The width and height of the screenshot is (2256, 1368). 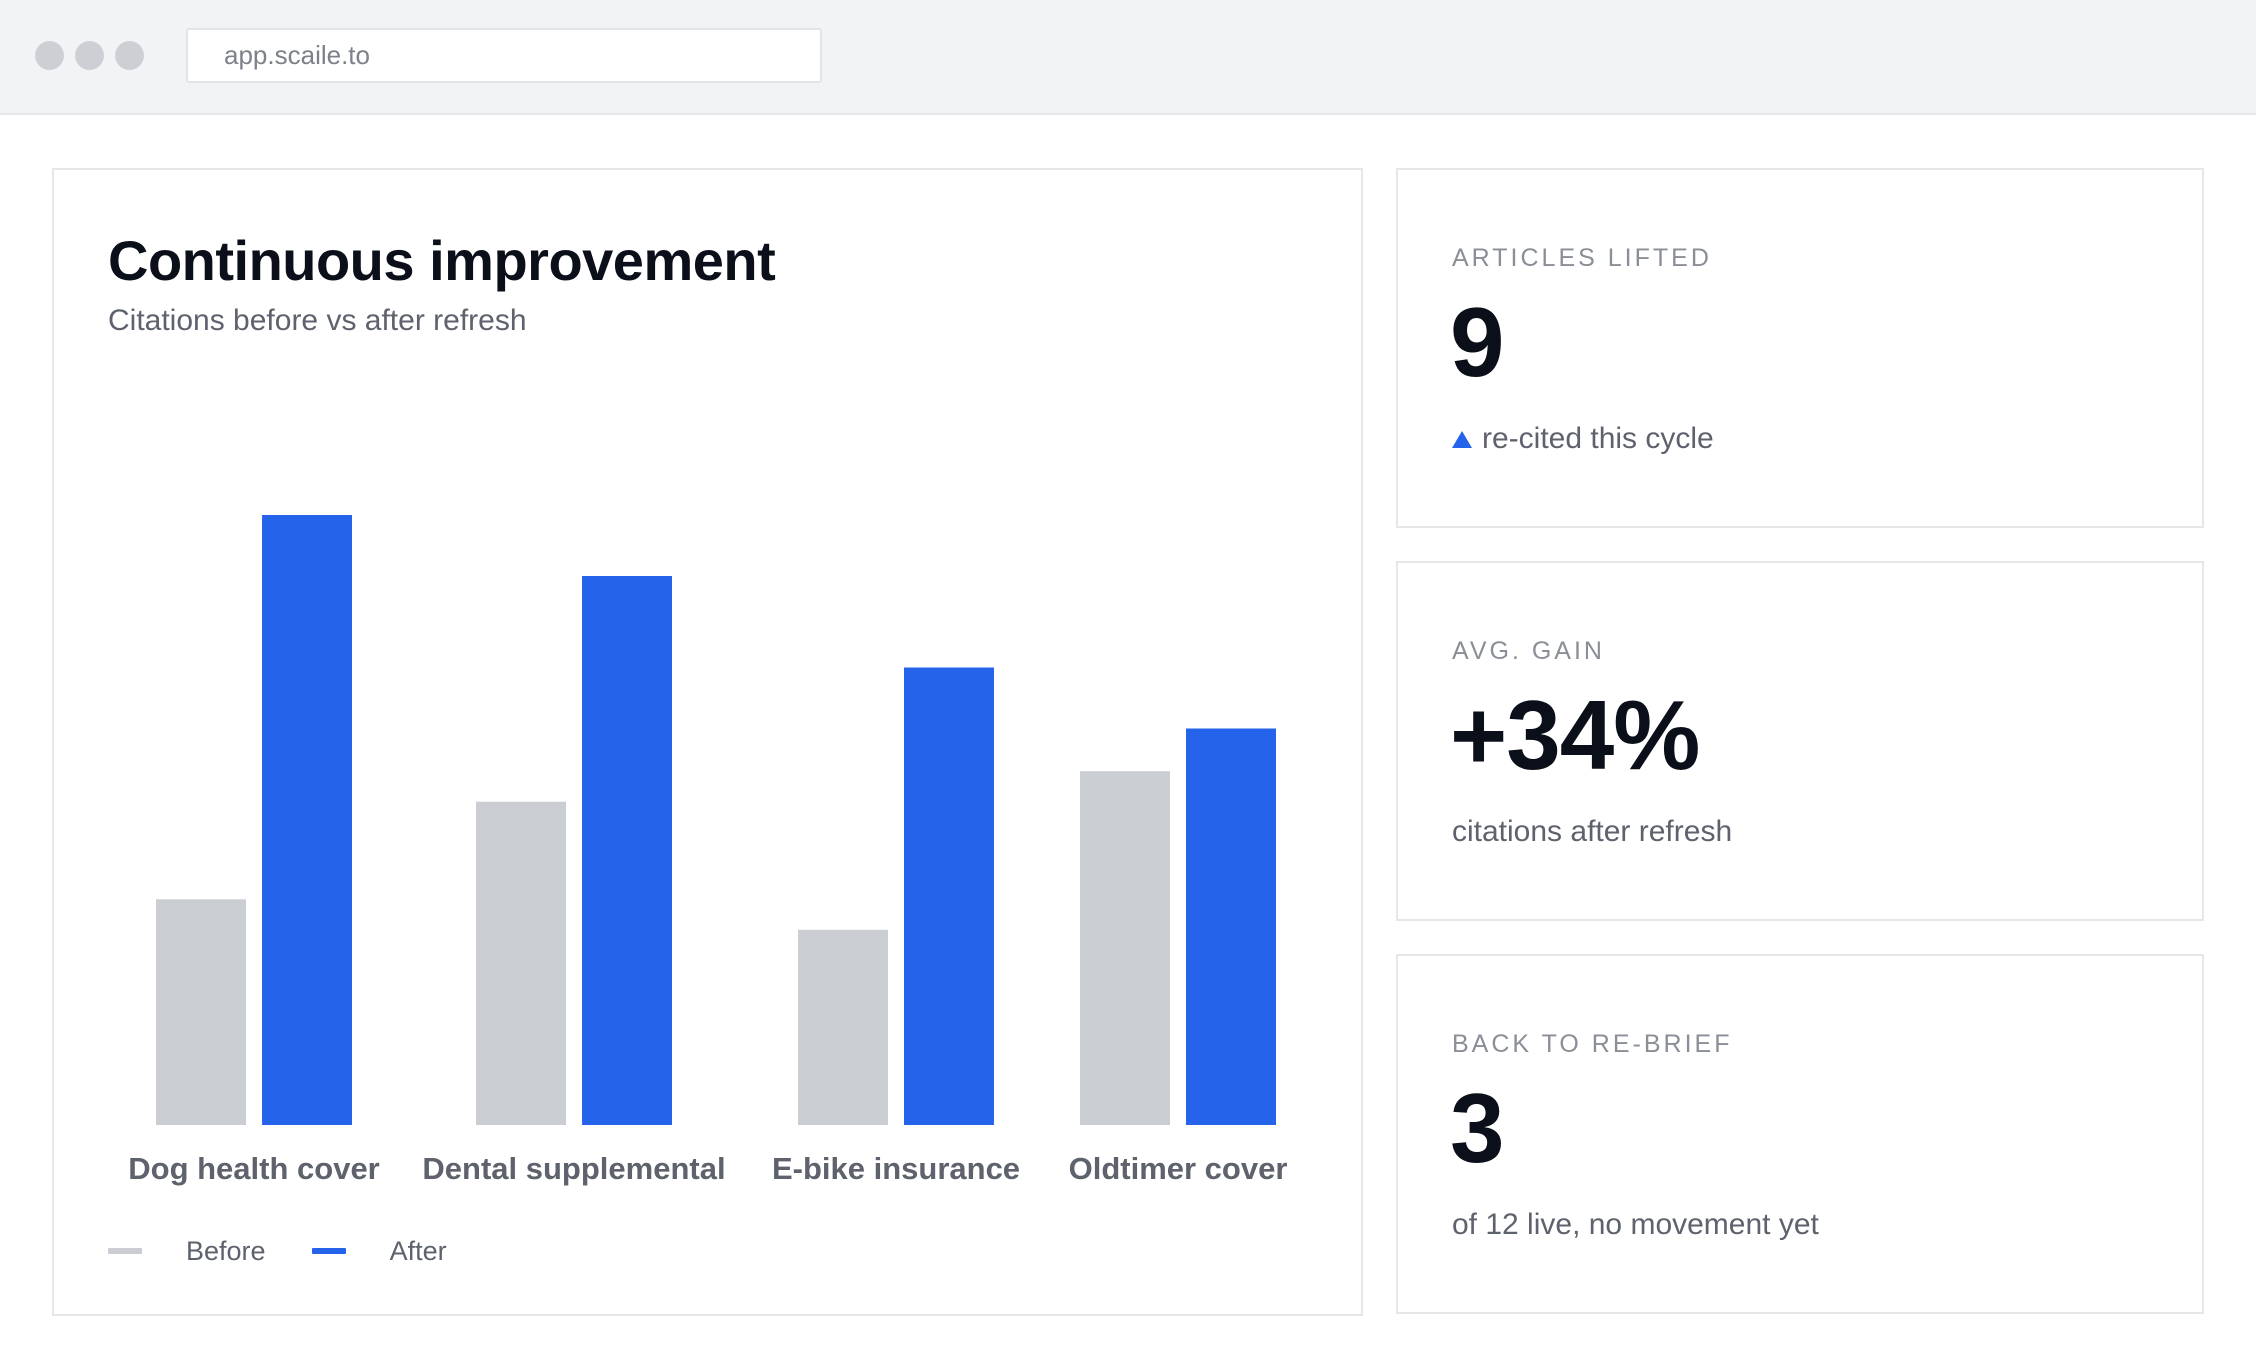 What do you see at coordinates (1800, 348) in the screenshot?
I see `stat-card-articles-lifted: ARTICLES LIFTED 9 re-cited this cycle` at bounding box center [1800, 348].